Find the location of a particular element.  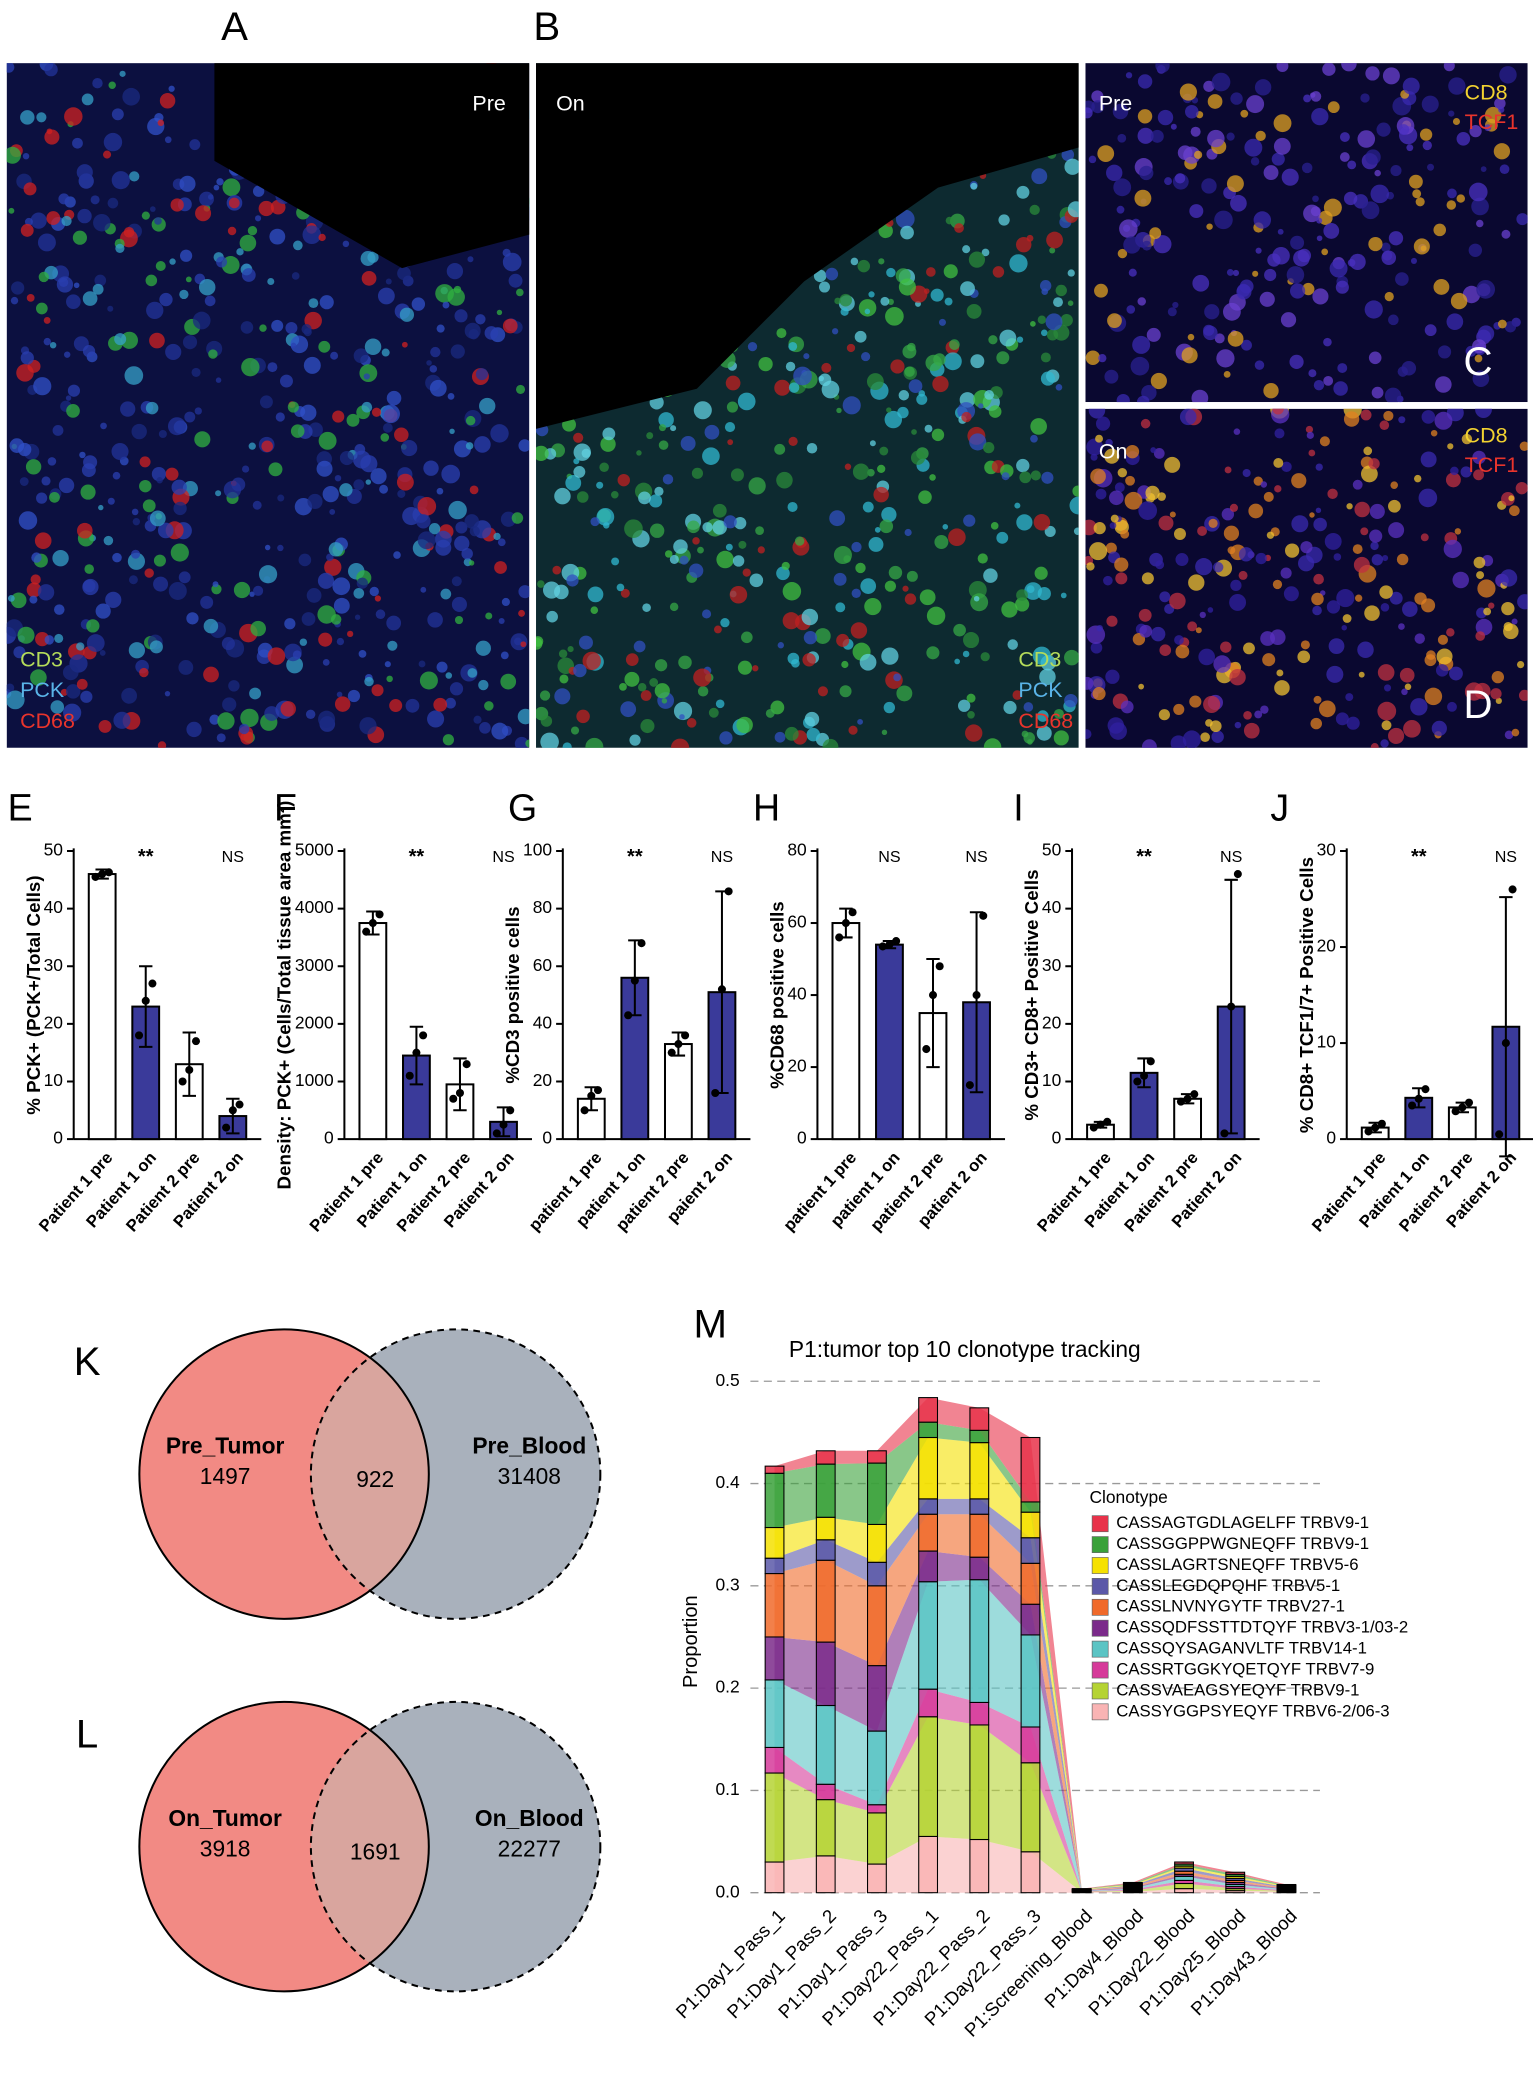

venn-outline is located at coordinates (455, 1846).